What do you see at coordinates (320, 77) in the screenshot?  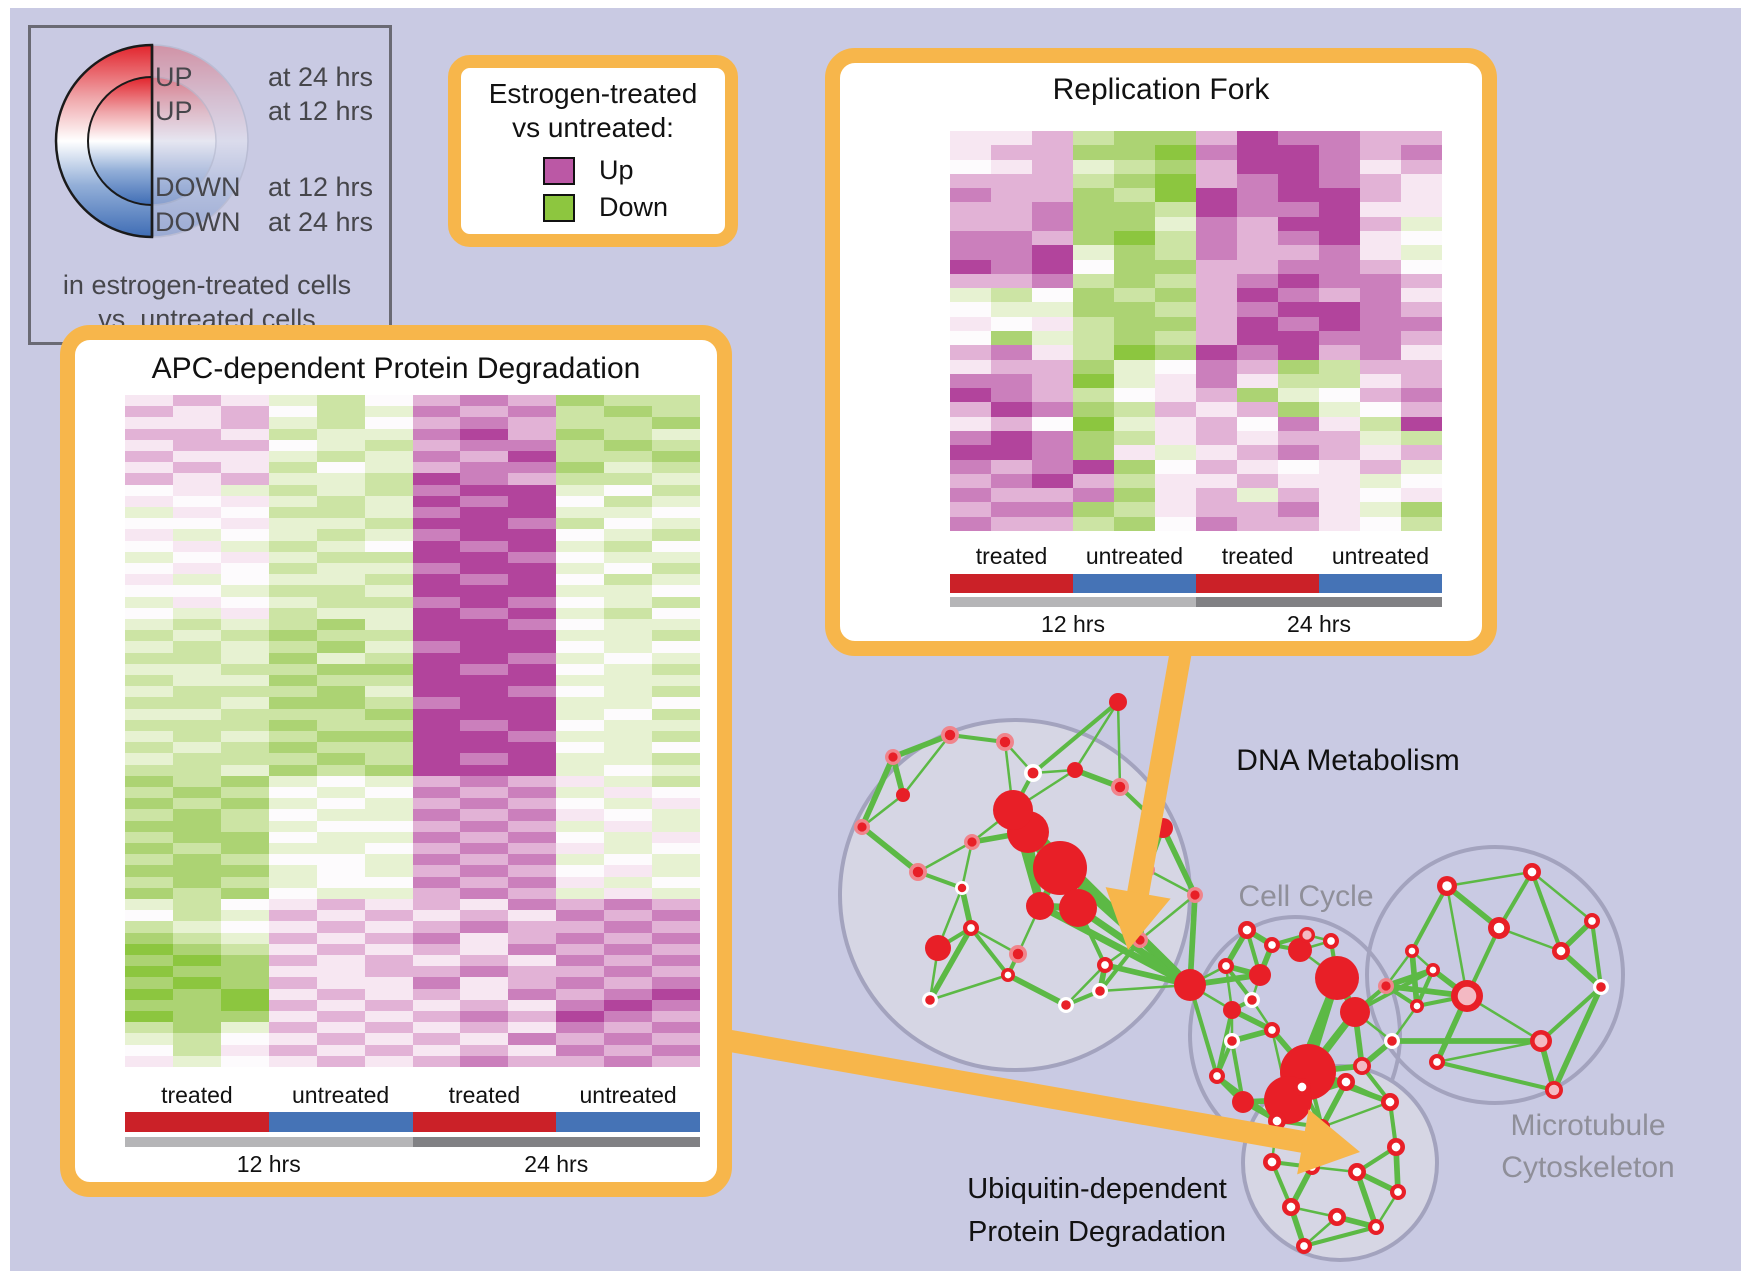 I see `up-24-time: at 24 hrs` at bounding box center [320, 77].